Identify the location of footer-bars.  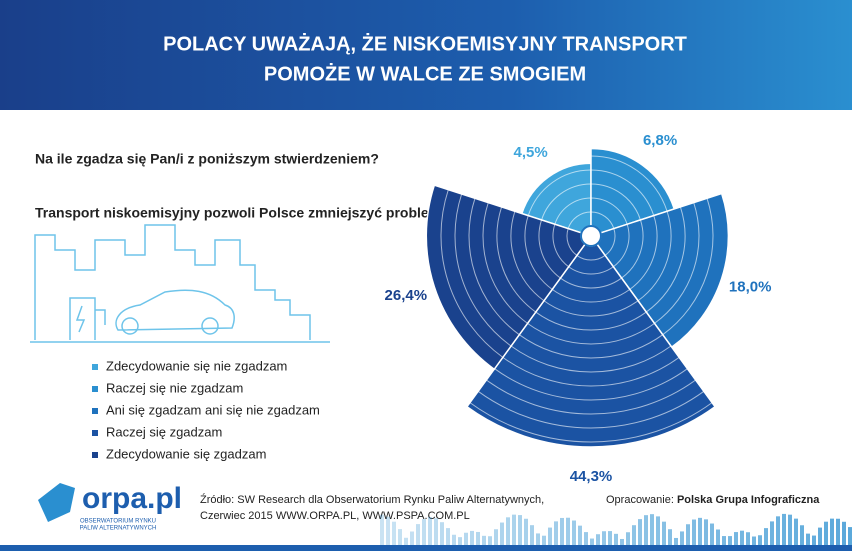
(616, 529).